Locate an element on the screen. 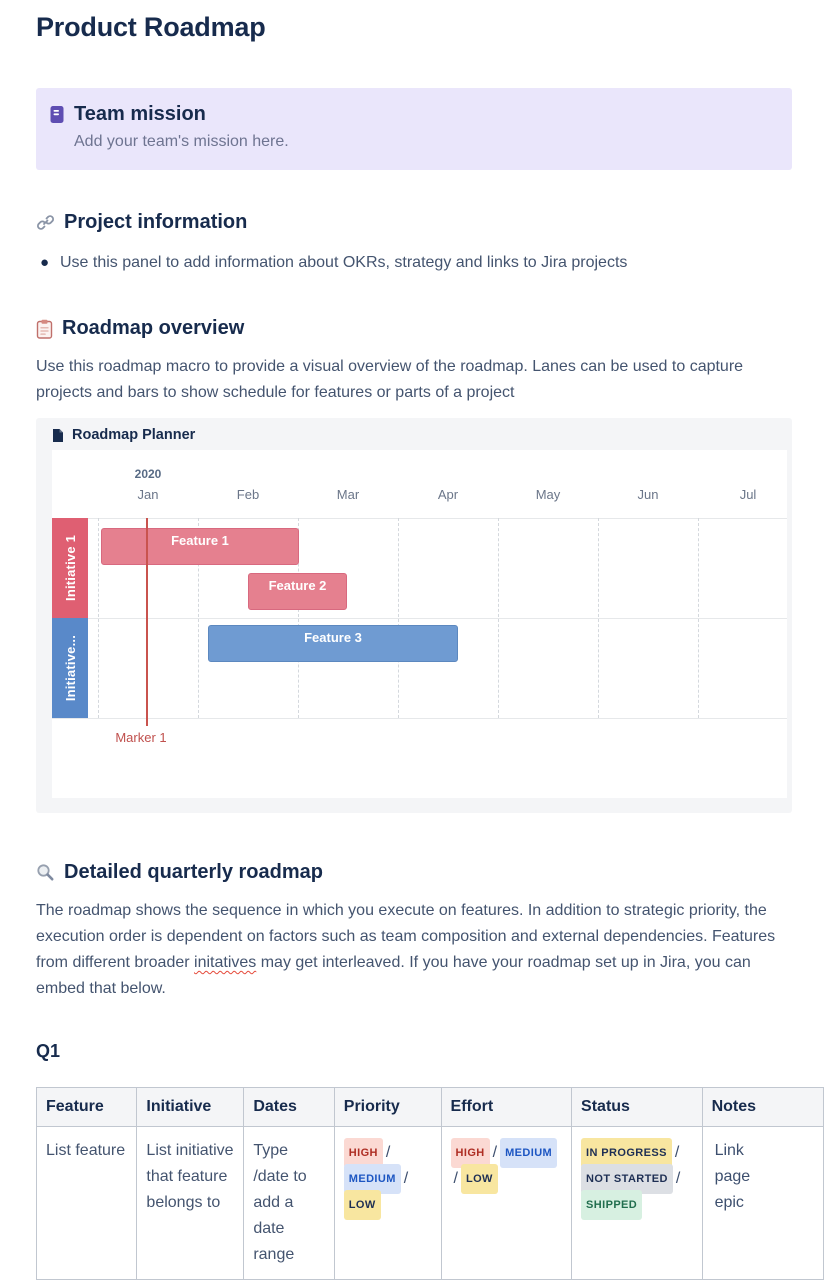 The width and height of the screenshot is (824, 1280). cell-line: IN PROGRESS / is located at coordinates (637, 1153).